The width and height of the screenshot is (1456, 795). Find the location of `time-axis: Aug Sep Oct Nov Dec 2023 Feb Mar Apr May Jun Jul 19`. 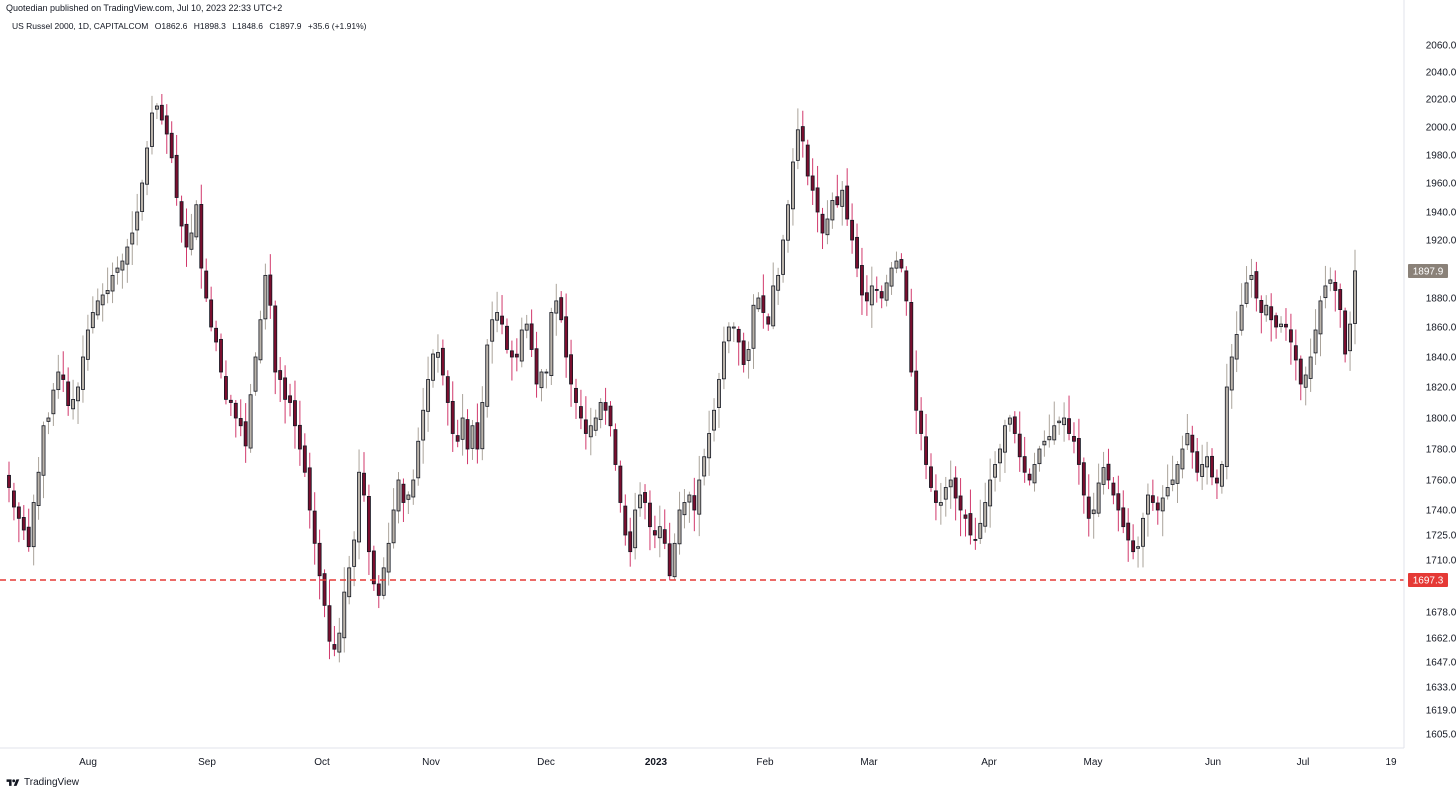

time-axis: Aug Sep Oct Nov Dec 2023 Feb Mar Apr May Jun Jul 19 is located at coordinates (738, 762).